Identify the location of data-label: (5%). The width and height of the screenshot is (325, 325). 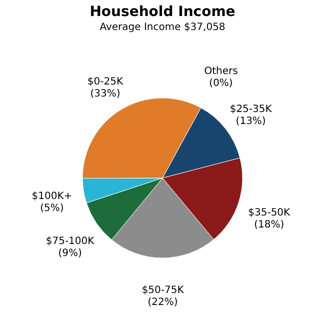
(52, 208).